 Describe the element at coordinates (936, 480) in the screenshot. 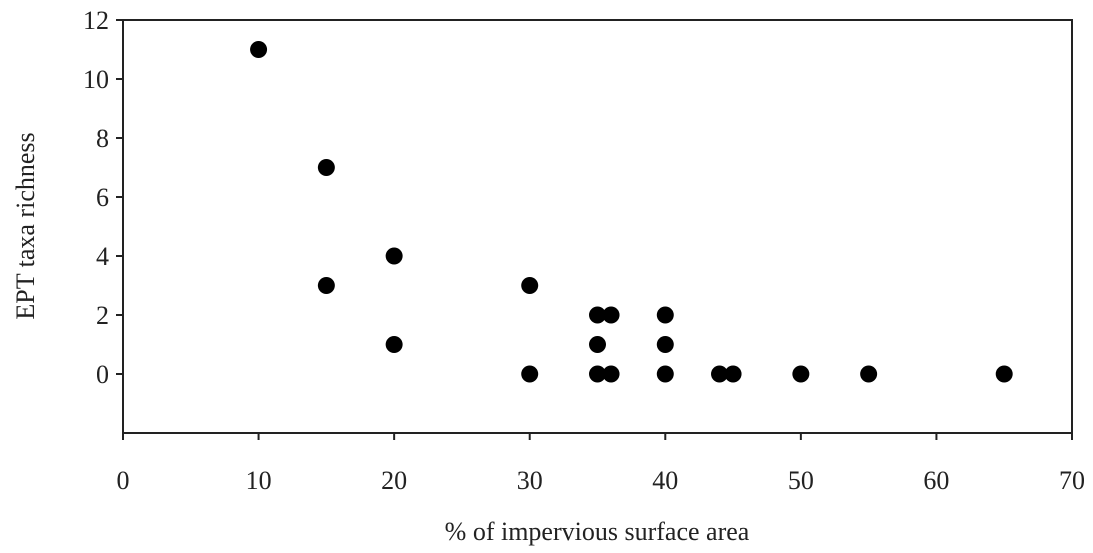

I see `x-tick-label: 60` at that location.